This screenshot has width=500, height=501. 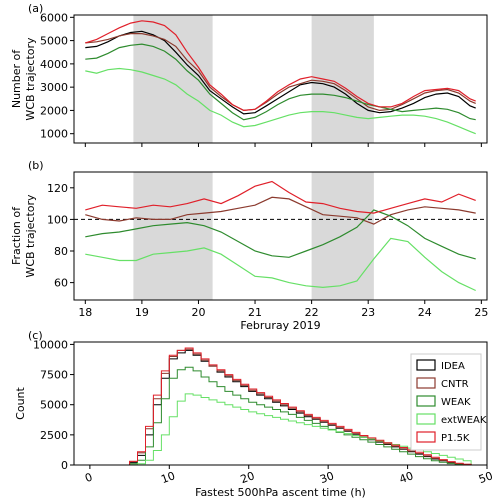 What do you see at coordinates (455, 438) in the screenshot?
I see `legend-label: P1.5K` at bounding box center [455, 438].